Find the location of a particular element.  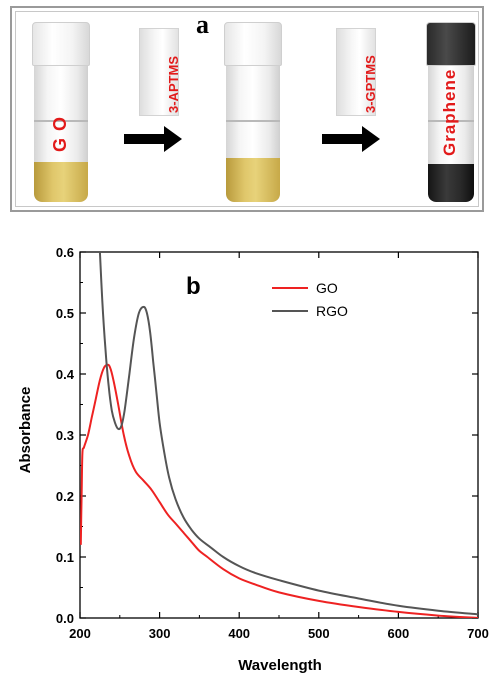

vial-graphene: Graphene is located at coordinates (451, 112).